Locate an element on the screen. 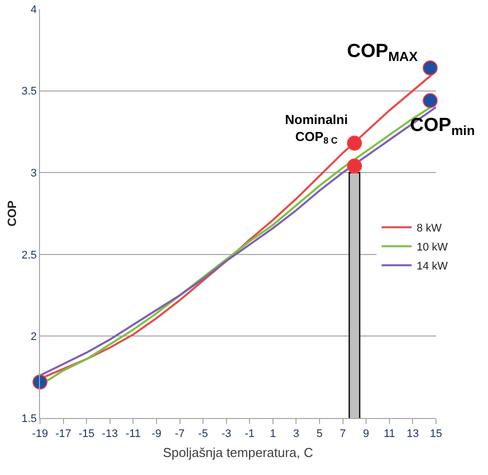 This screenshot has height=475, width=488. x-tick-label: 11 is located at coordinates (390, 434).